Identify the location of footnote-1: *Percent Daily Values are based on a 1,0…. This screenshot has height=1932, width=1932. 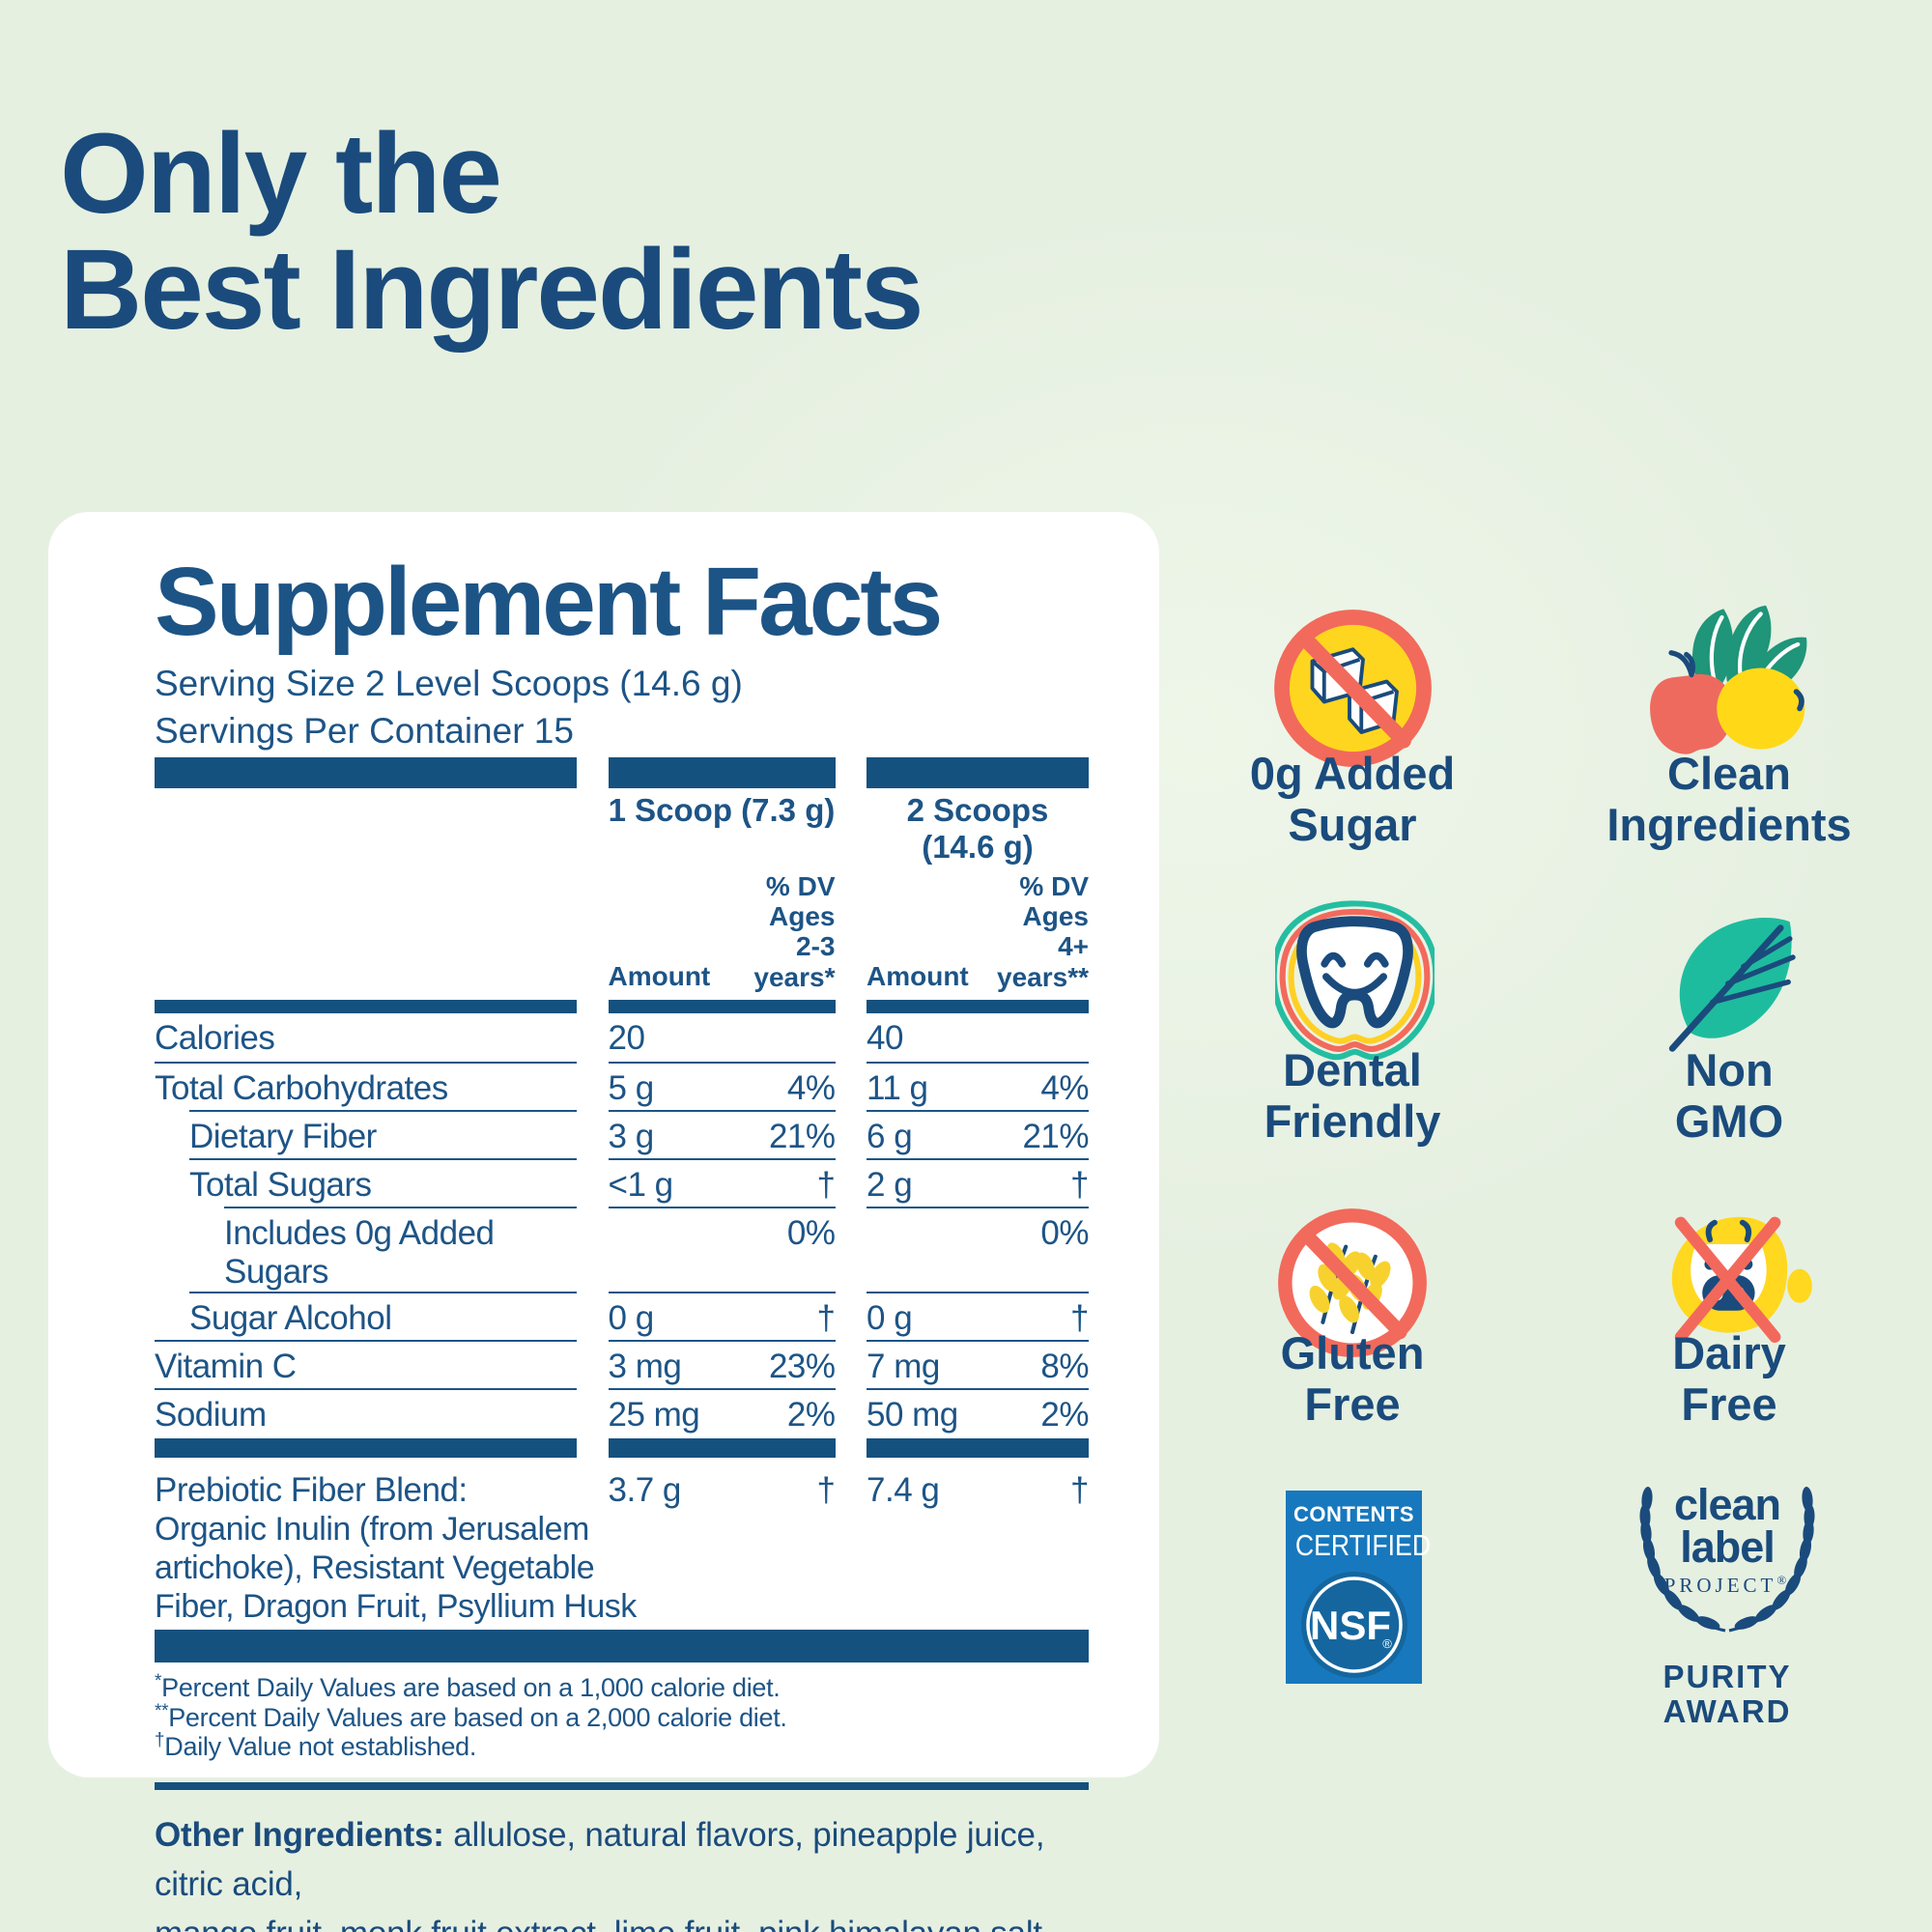
(468, 1687).